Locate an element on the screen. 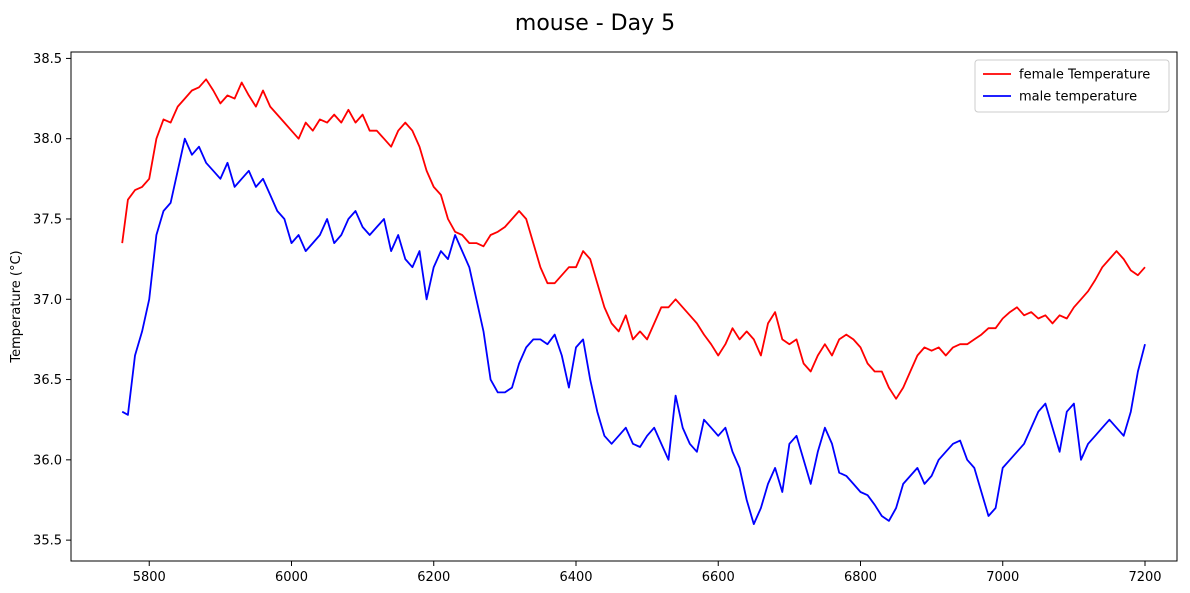 The height and width of the screenshot is (593, 1190). legend-box is located at coordinates (1072, 86).